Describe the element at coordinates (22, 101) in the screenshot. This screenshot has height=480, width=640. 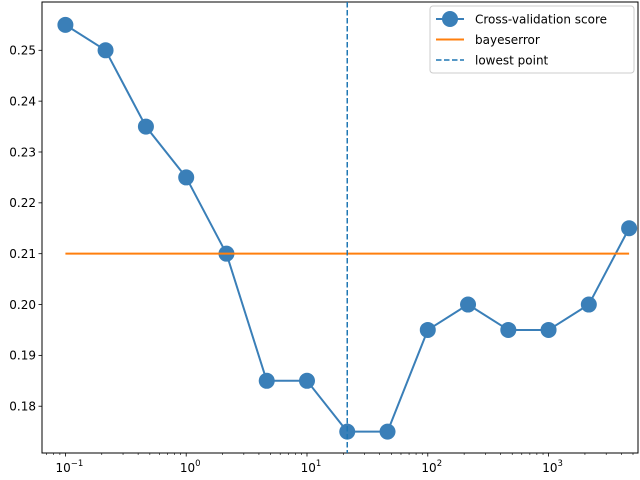
I see `y-tick-label: 0.24` at that location.